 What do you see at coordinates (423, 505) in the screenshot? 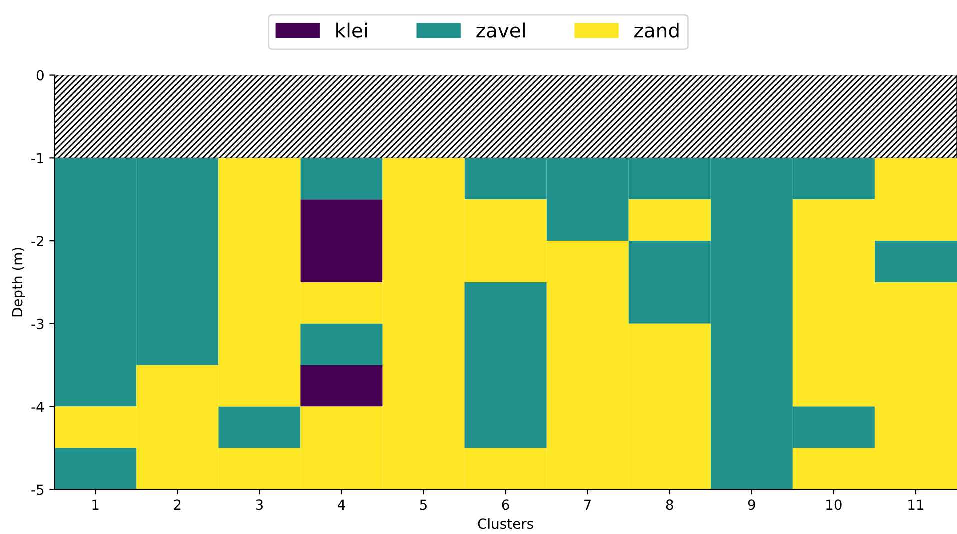
I see `x-tick-label: 5` at bounding box center [423, 505].